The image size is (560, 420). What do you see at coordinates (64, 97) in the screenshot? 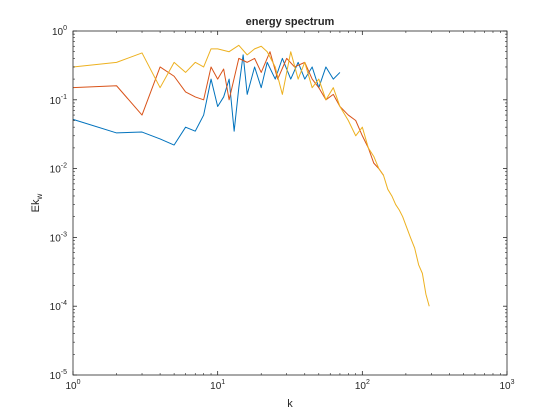
I see `y-tick-label-4-exponent: -1` at bounding box center [64, 97].